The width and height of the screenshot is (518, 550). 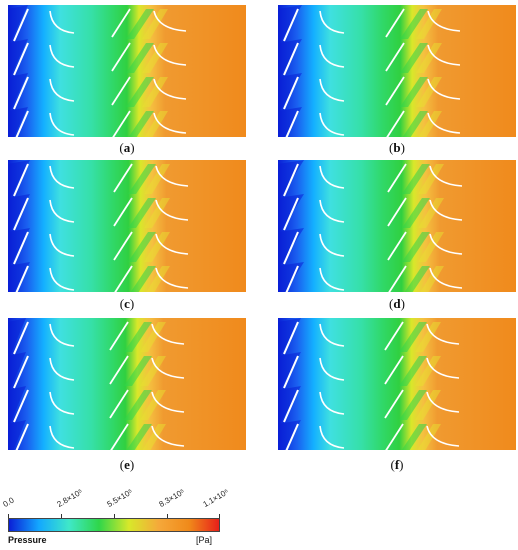 What do you see at coordinates (127, 464) in the screenshot?
I see `caption-e: (e)` at bounding box center [127, 464].